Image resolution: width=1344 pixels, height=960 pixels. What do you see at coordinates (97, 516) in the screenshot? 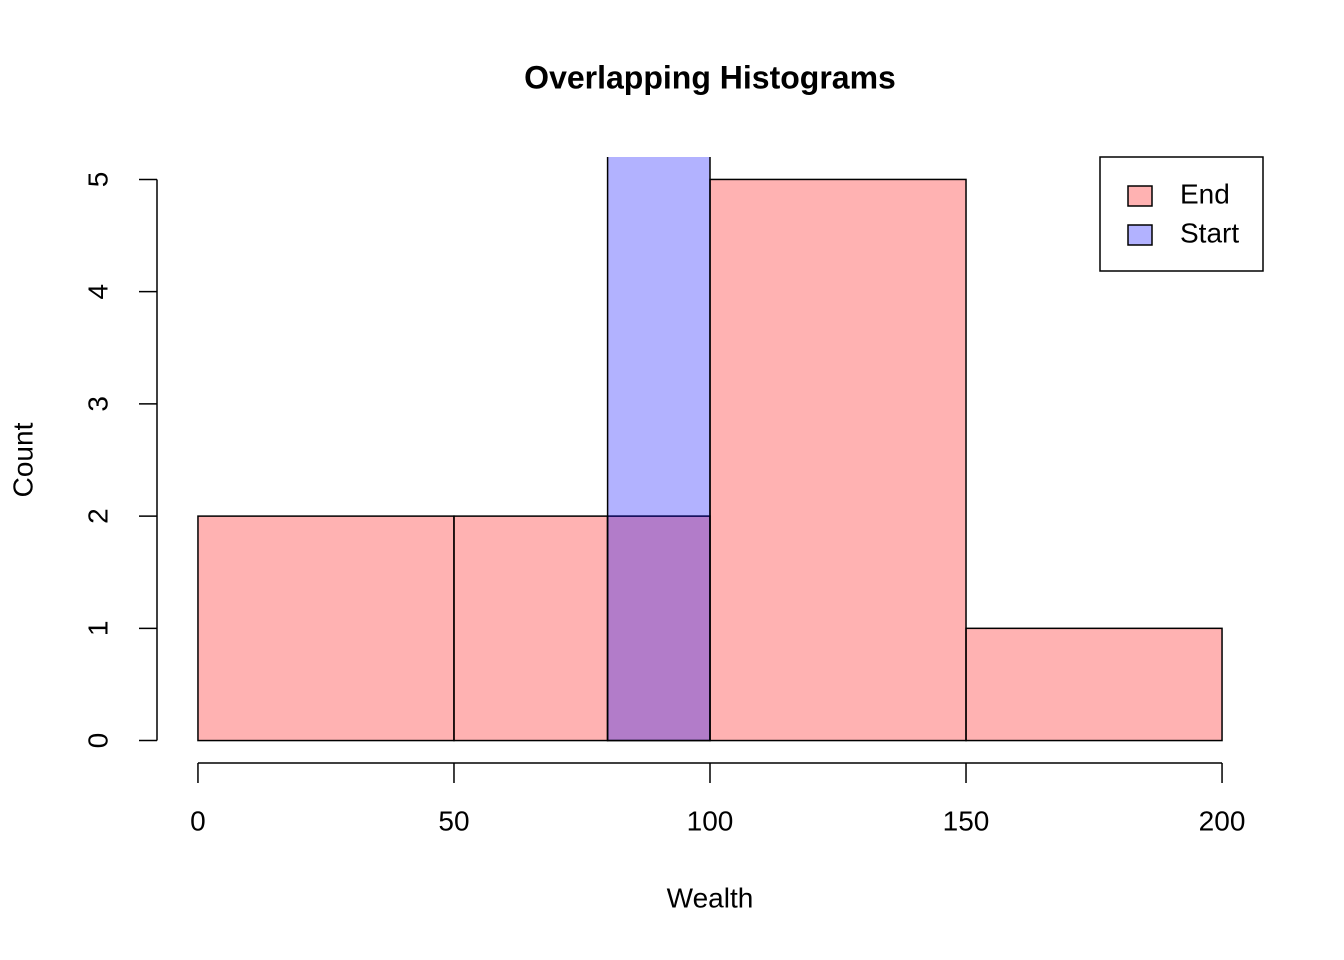
I see `y-tick-label: 2` at bounding box center [97, 516].